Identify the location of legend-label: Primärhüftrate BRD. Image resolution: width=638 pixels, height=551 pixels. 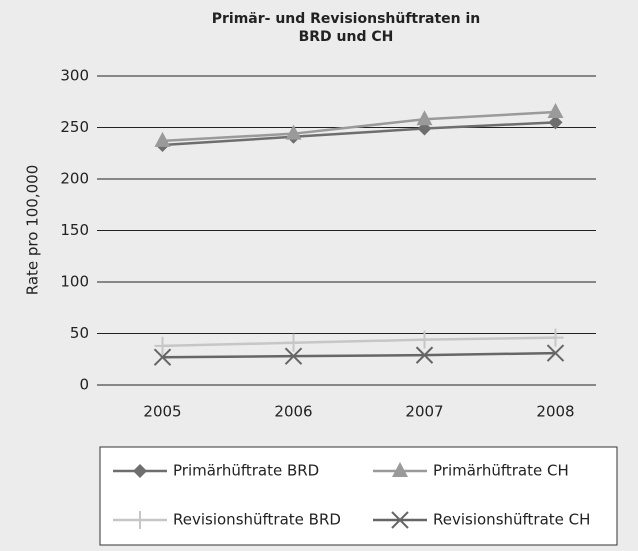
(246, 471).